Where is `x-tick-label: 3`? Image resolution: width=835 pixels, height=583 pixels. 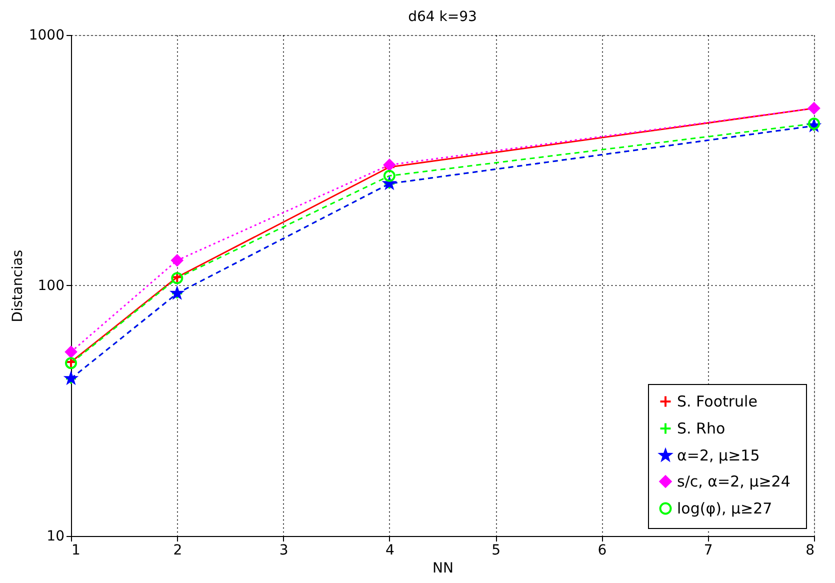
x-tick-label: 3 is located at coordinates (283, 550).